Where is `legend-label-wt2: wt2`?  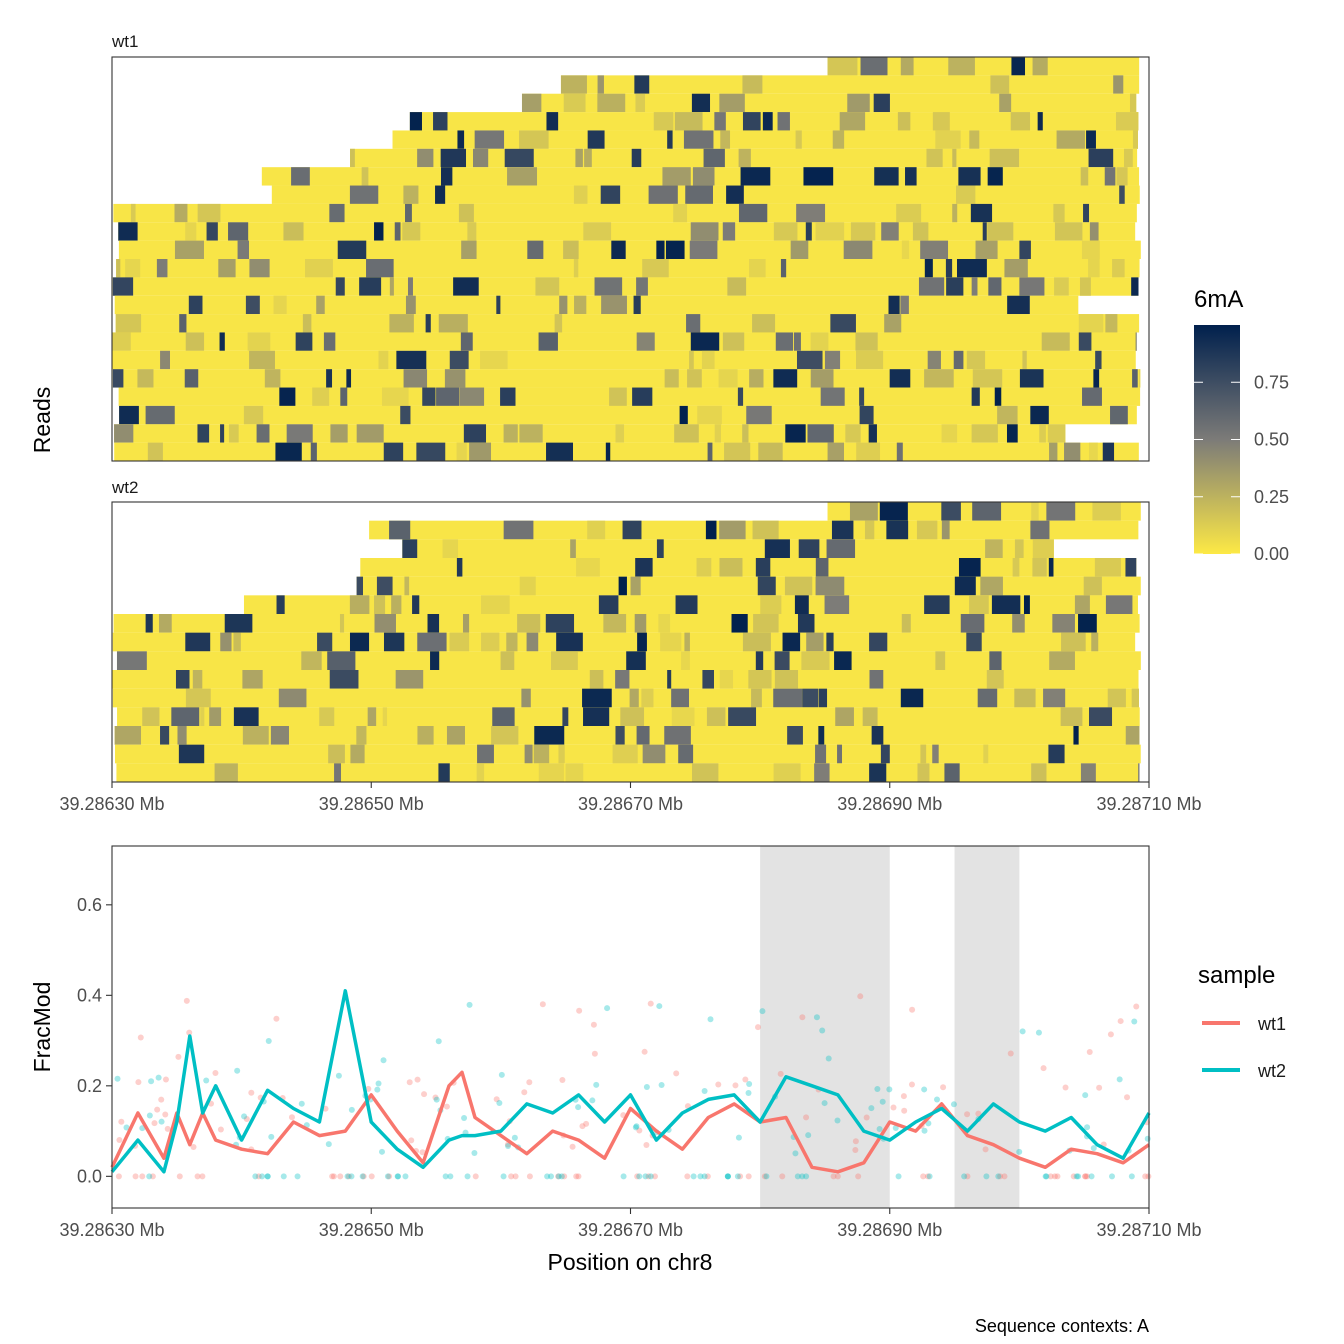
legend-label-wt2: wt2 is located at coordinates (1271, 1071).